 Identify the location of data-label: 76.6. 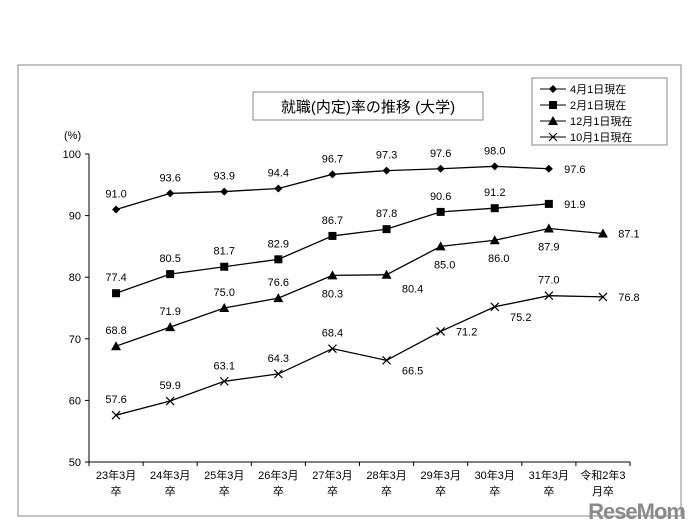
(278, 283).